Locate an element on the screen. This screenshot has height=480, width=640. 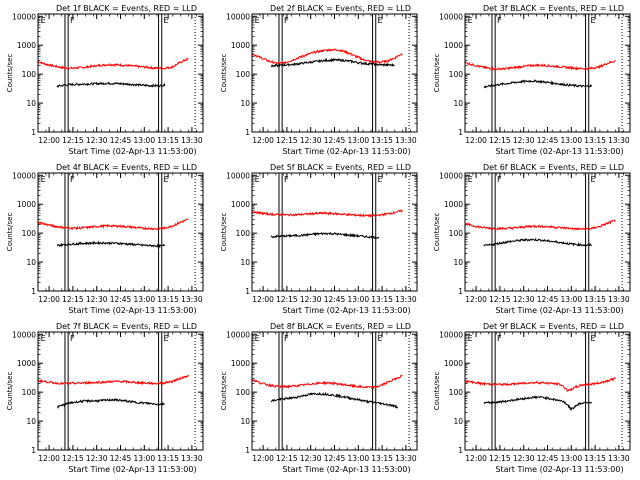
panel-title: Det 4f BLACK = Events, RED = LLD is located at coordinates (126, 167).